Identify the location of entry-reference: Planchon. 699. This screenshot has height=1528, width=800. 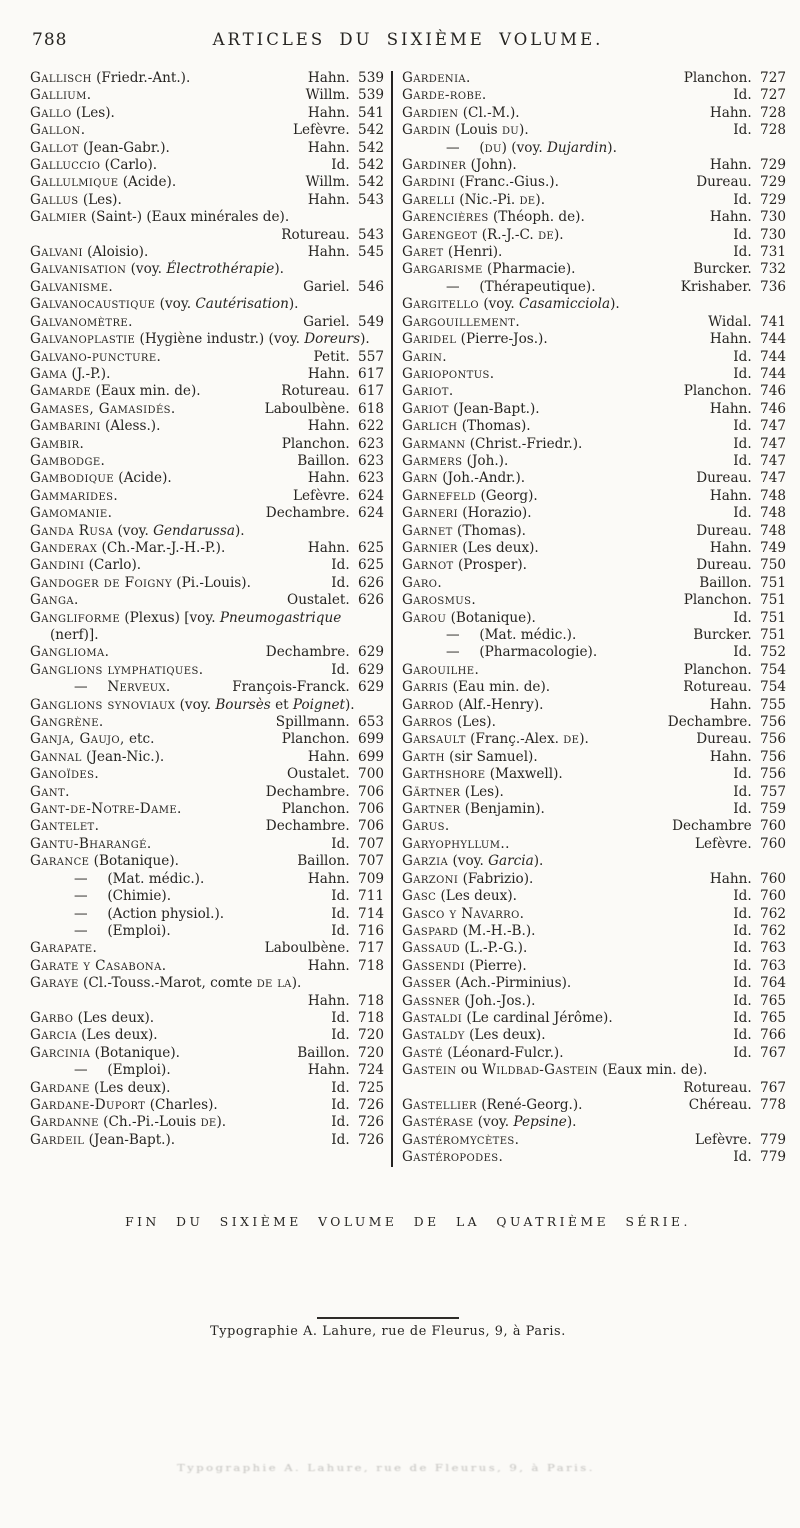
(333, 739).